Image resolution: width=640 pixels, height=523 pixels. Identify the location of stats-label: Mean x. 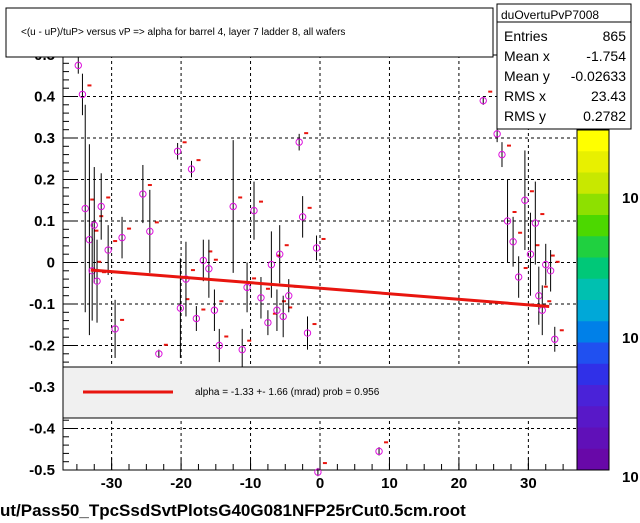
(527, 56).